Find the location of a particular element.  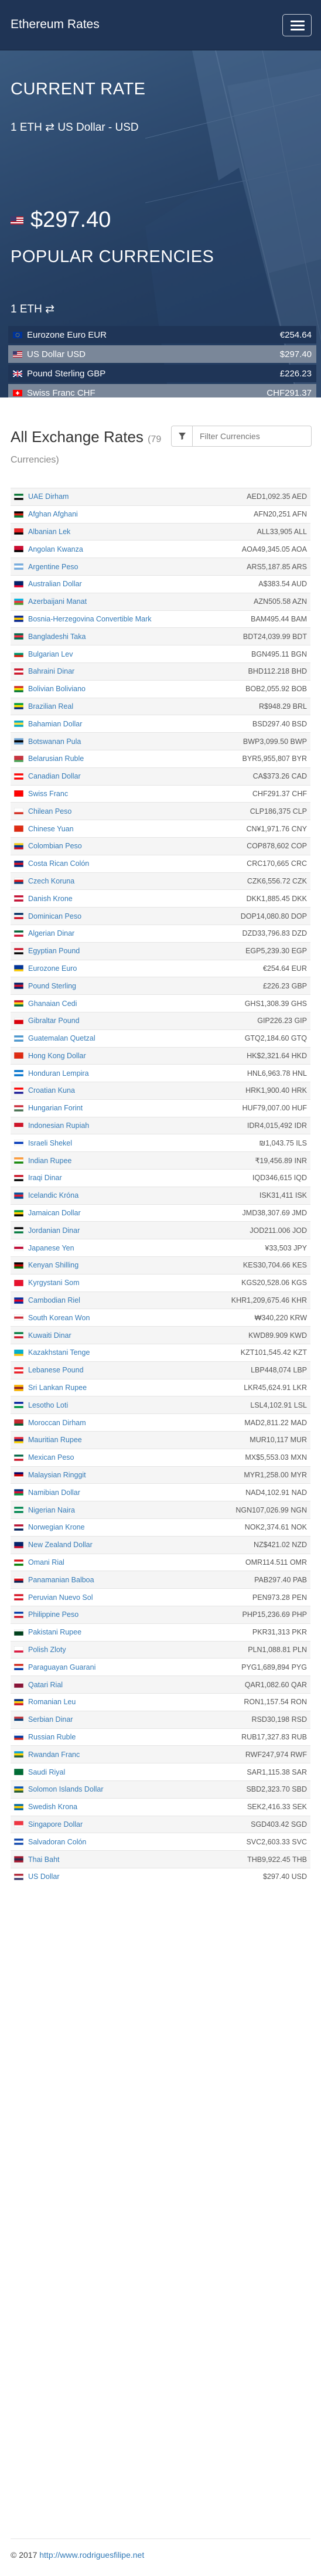

table-row: UAE Dirham AED1,092.35 AED is located at coordinates (160, 496).